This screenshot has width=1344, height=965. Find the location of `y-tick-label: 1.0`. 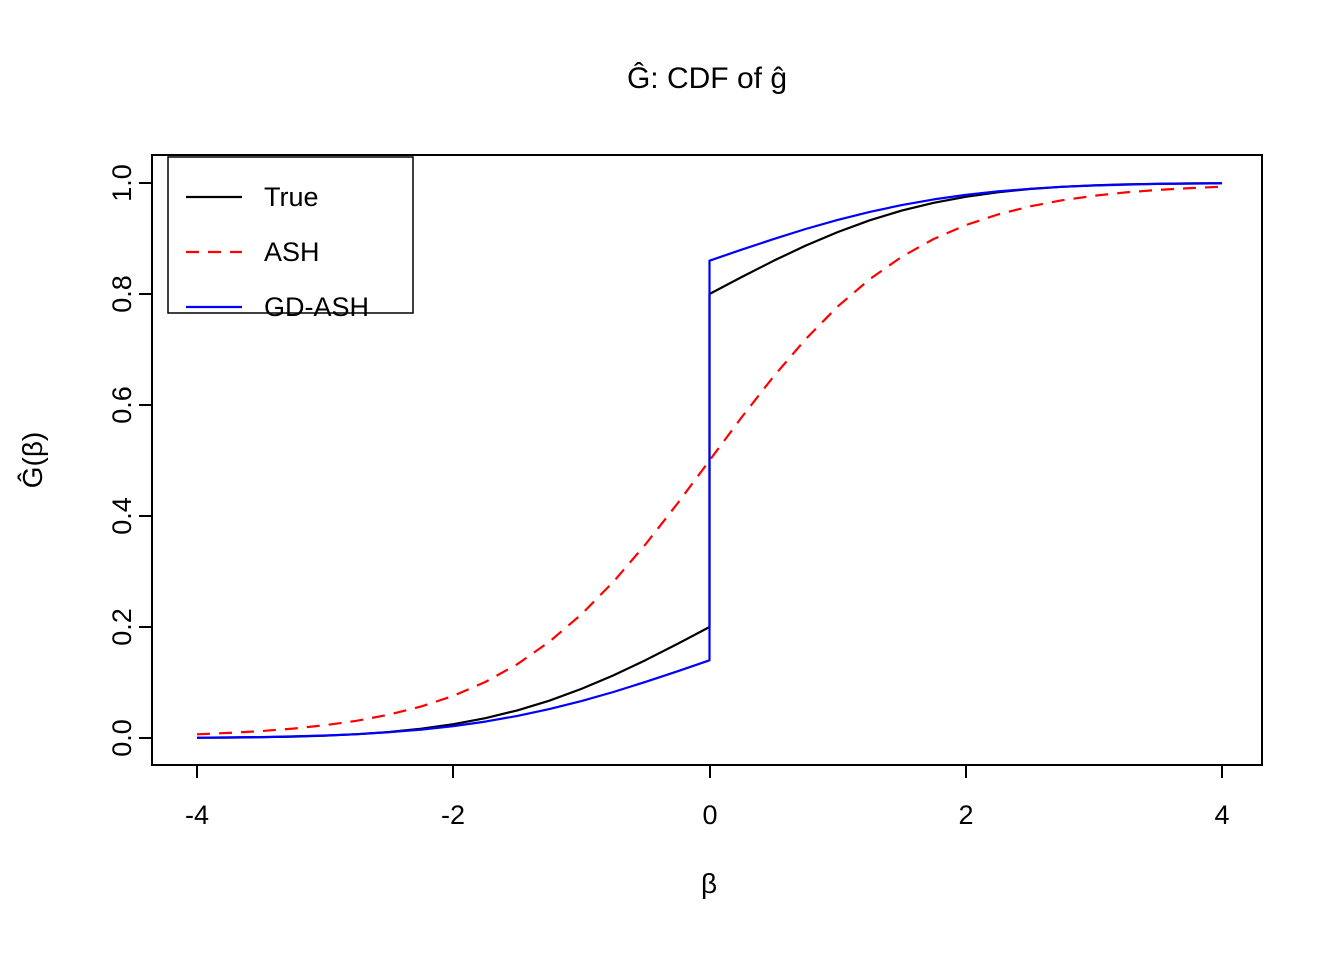

y-tick-label: 1.0 is located at coordinates (122, 183).